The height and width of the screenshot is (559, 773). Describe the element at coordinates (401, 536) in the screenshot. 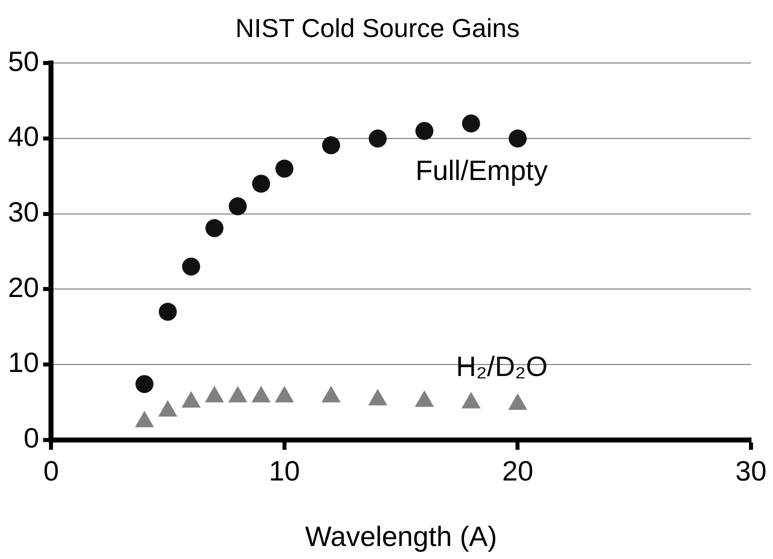

I see `x-axis-title: Wavelength (A)` at that location.